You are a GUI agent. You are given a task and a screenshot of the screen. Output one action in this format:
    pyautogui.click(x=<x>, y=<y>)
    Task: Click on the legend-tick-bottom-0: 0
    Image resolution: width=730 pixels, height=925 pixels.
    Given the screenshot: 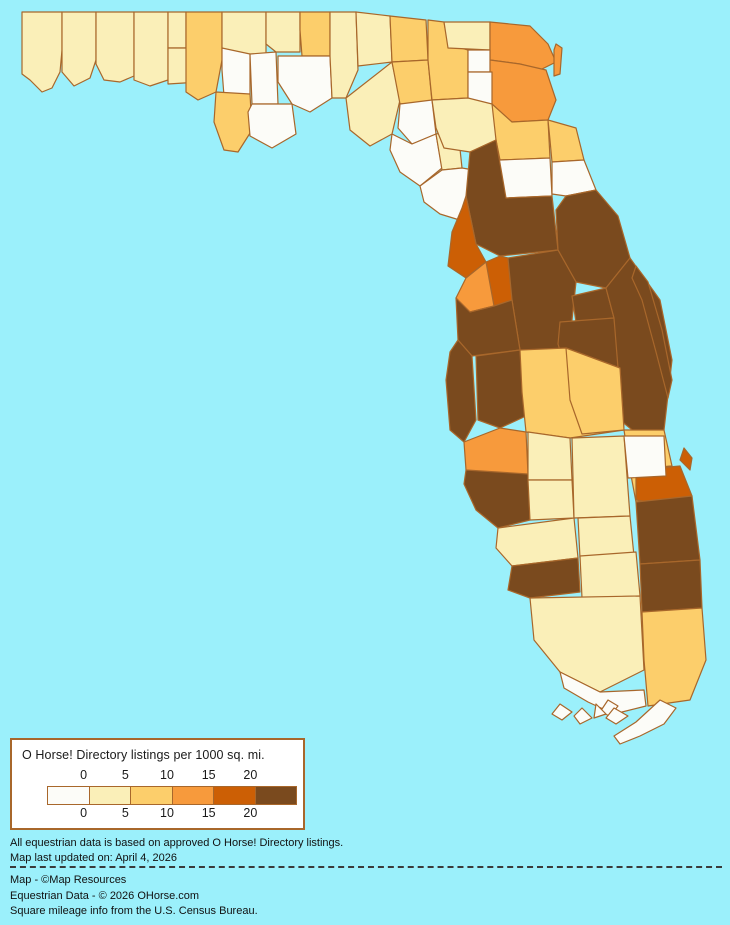 What is the action you would take?
    pyautogui.click(x=84, y=813)
    